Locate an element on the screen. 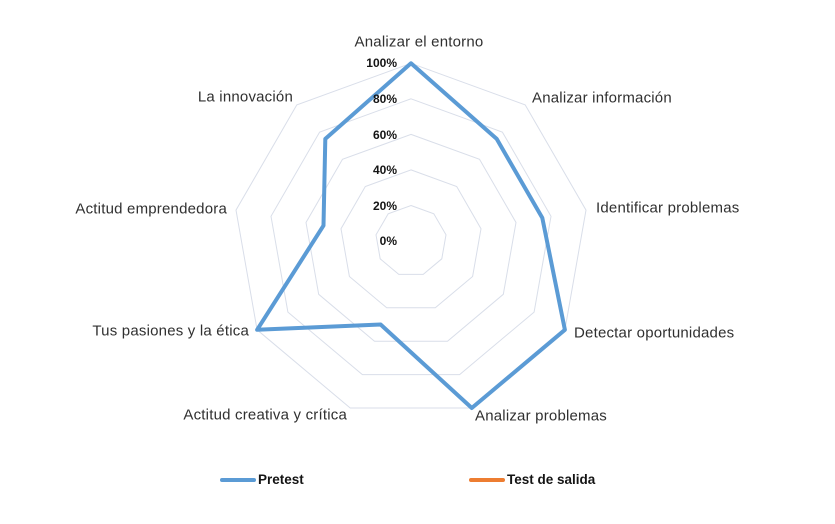  pretest-line-swatch is located at coordinates (238, 479).